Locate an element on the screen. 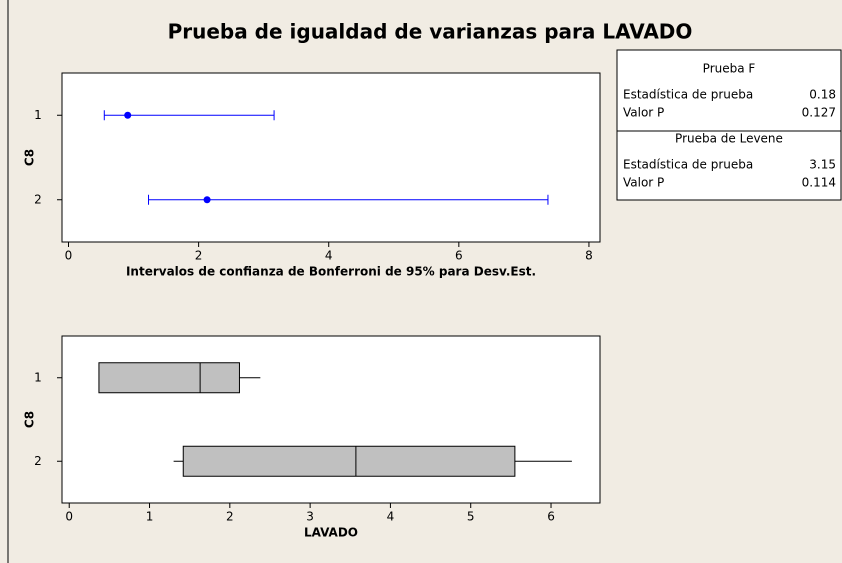 Image resolution: width=842 pixels, height=563 pixels. x-tick-label: 3 is located at coordinates (310, 517).